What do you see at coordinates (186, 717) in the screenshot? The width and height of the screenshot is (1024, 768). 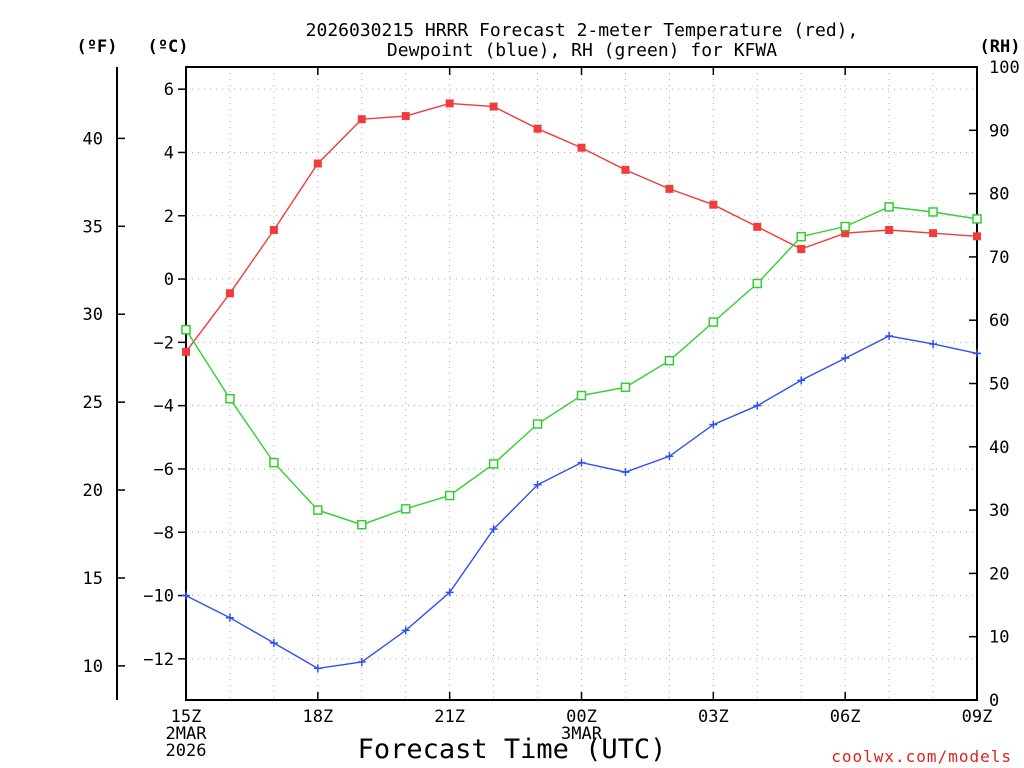 I see `x-tick-label: 15Z` at bounding box center [186, 717].